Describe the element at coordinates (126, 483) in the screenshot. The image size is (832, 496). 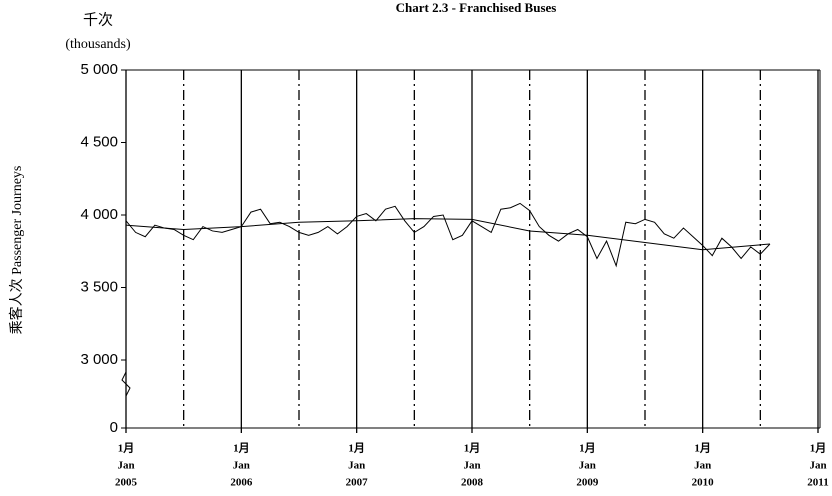
I see `x-tick-label: 2005` at that location.